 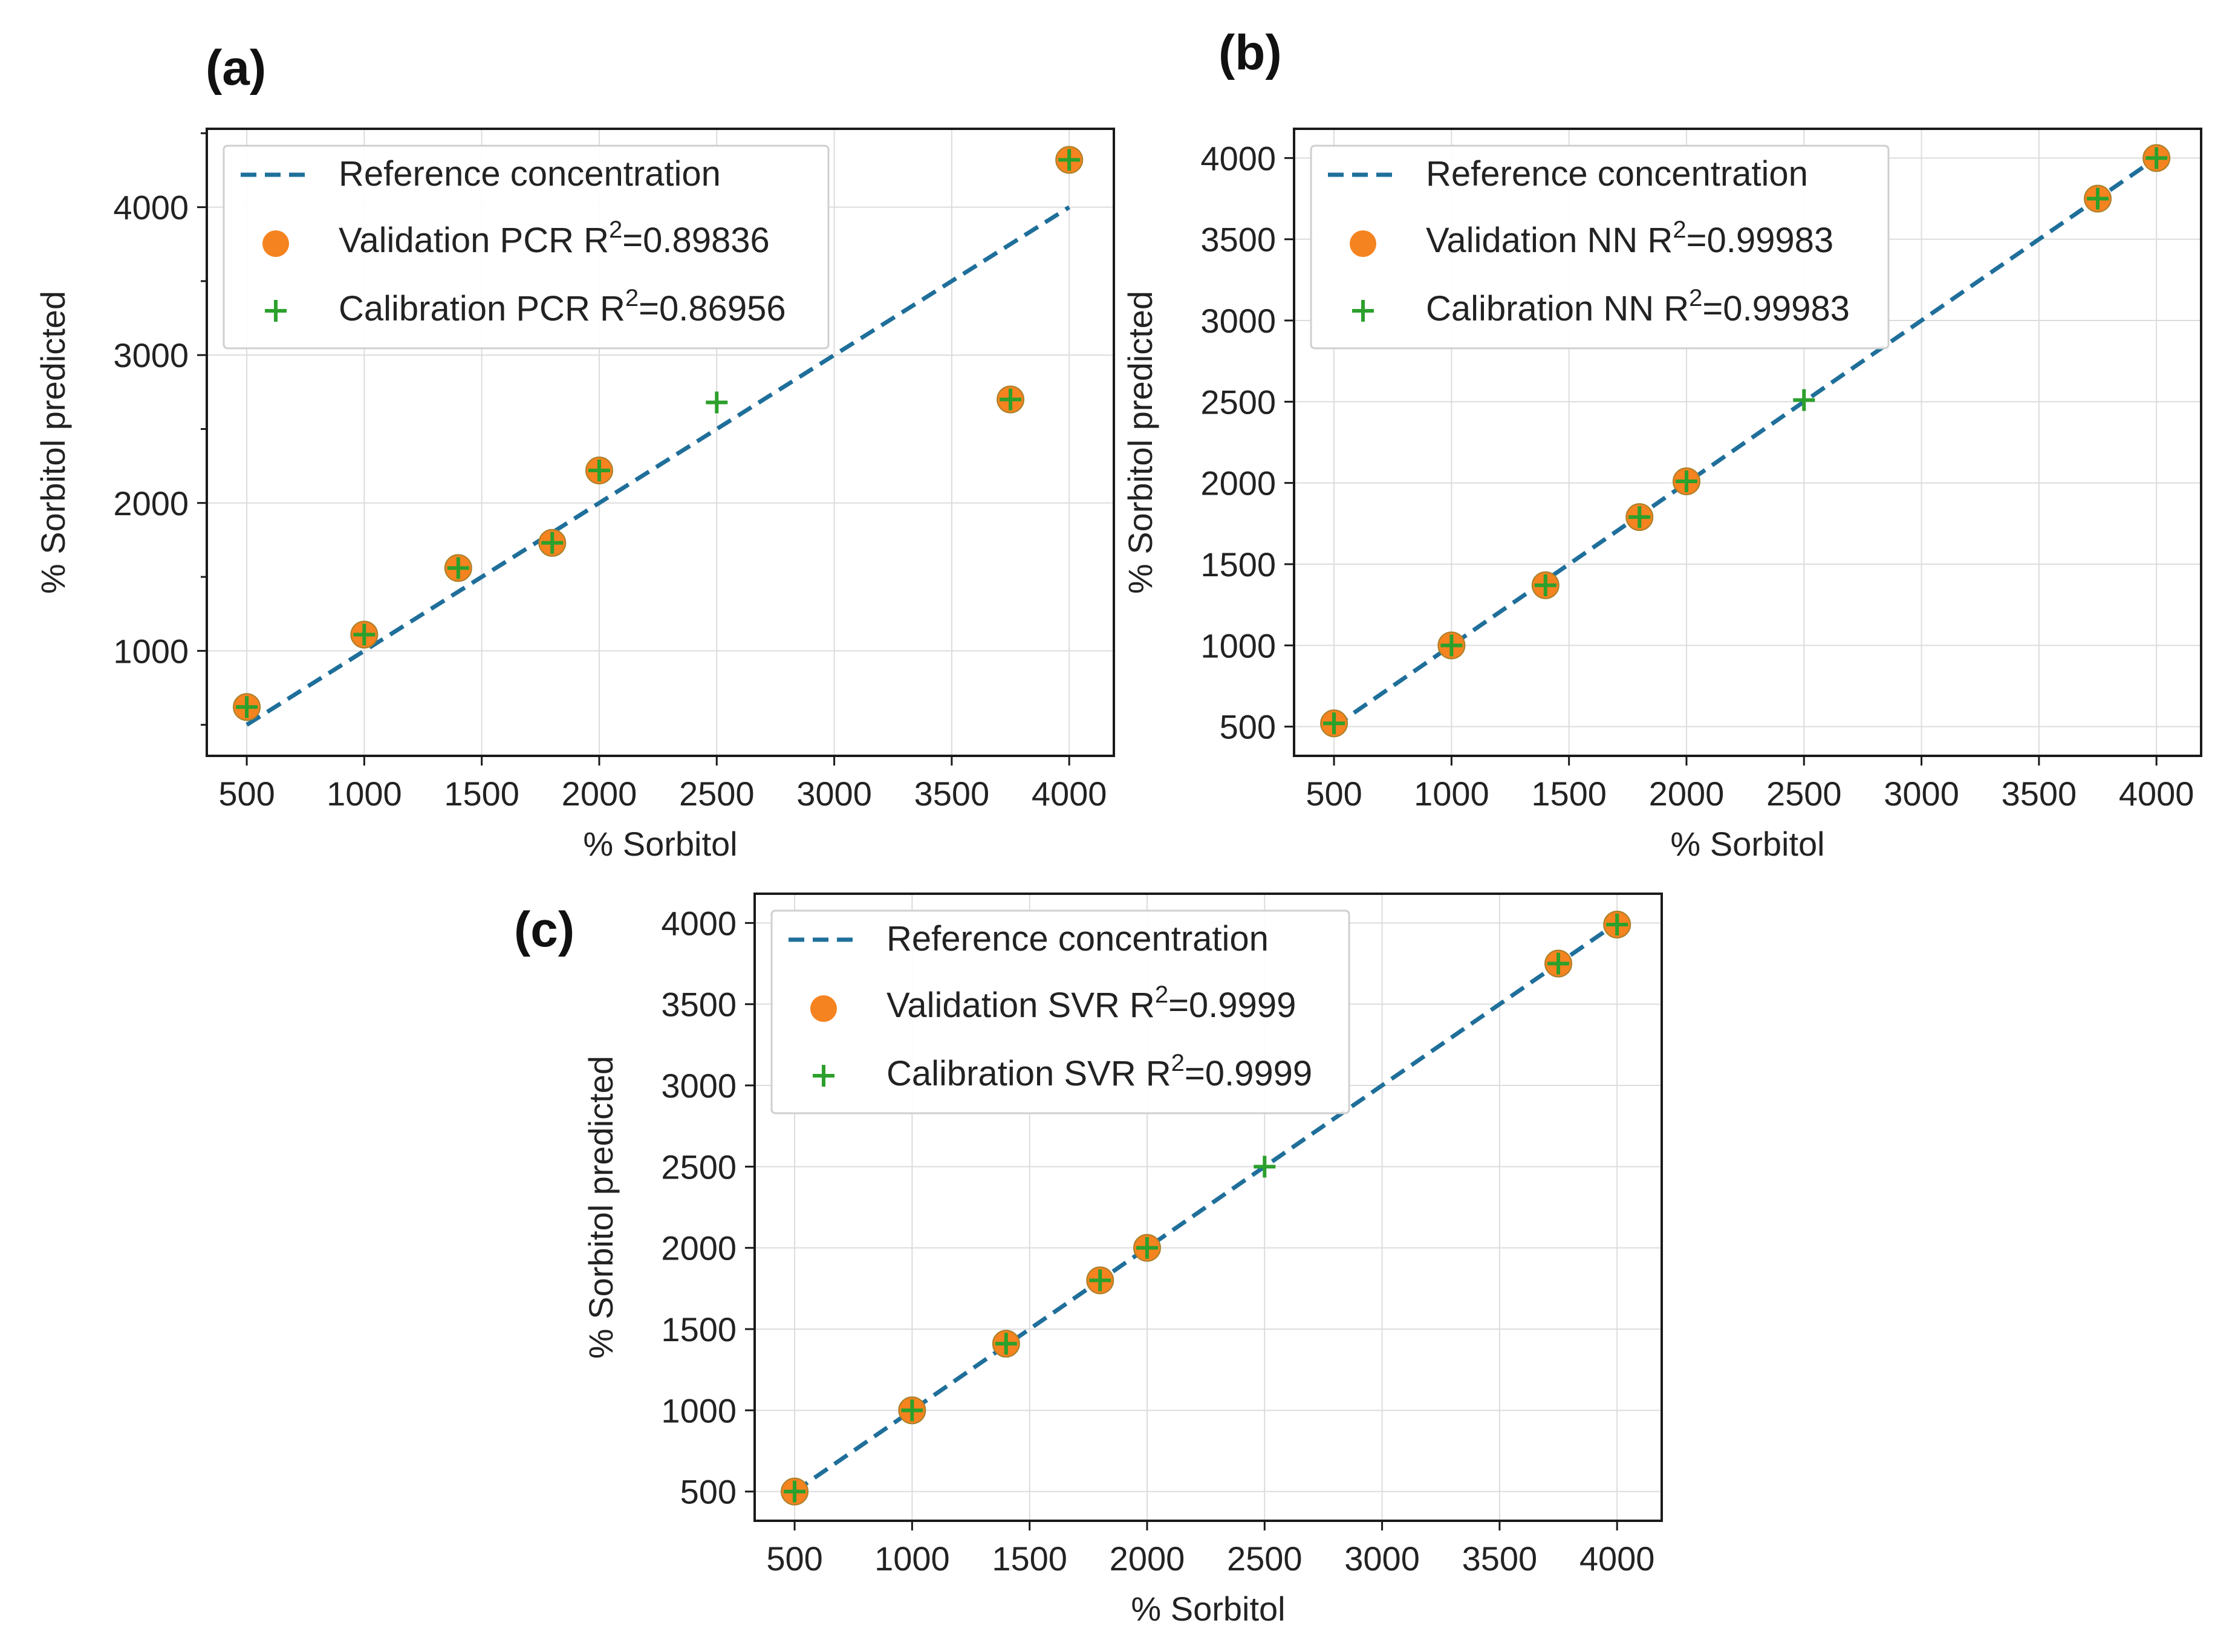 I want to click on legend-calibration-name: Calibration PCR R, so click(x=482, y=308).